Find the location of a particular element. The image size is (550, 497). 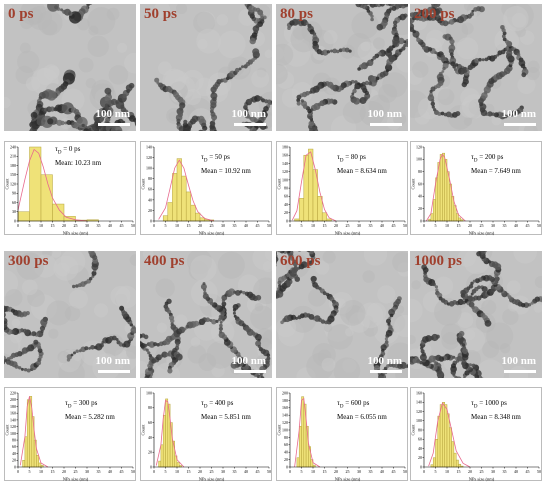

tau-value: 400 ps is located at coordinates (224, 403).